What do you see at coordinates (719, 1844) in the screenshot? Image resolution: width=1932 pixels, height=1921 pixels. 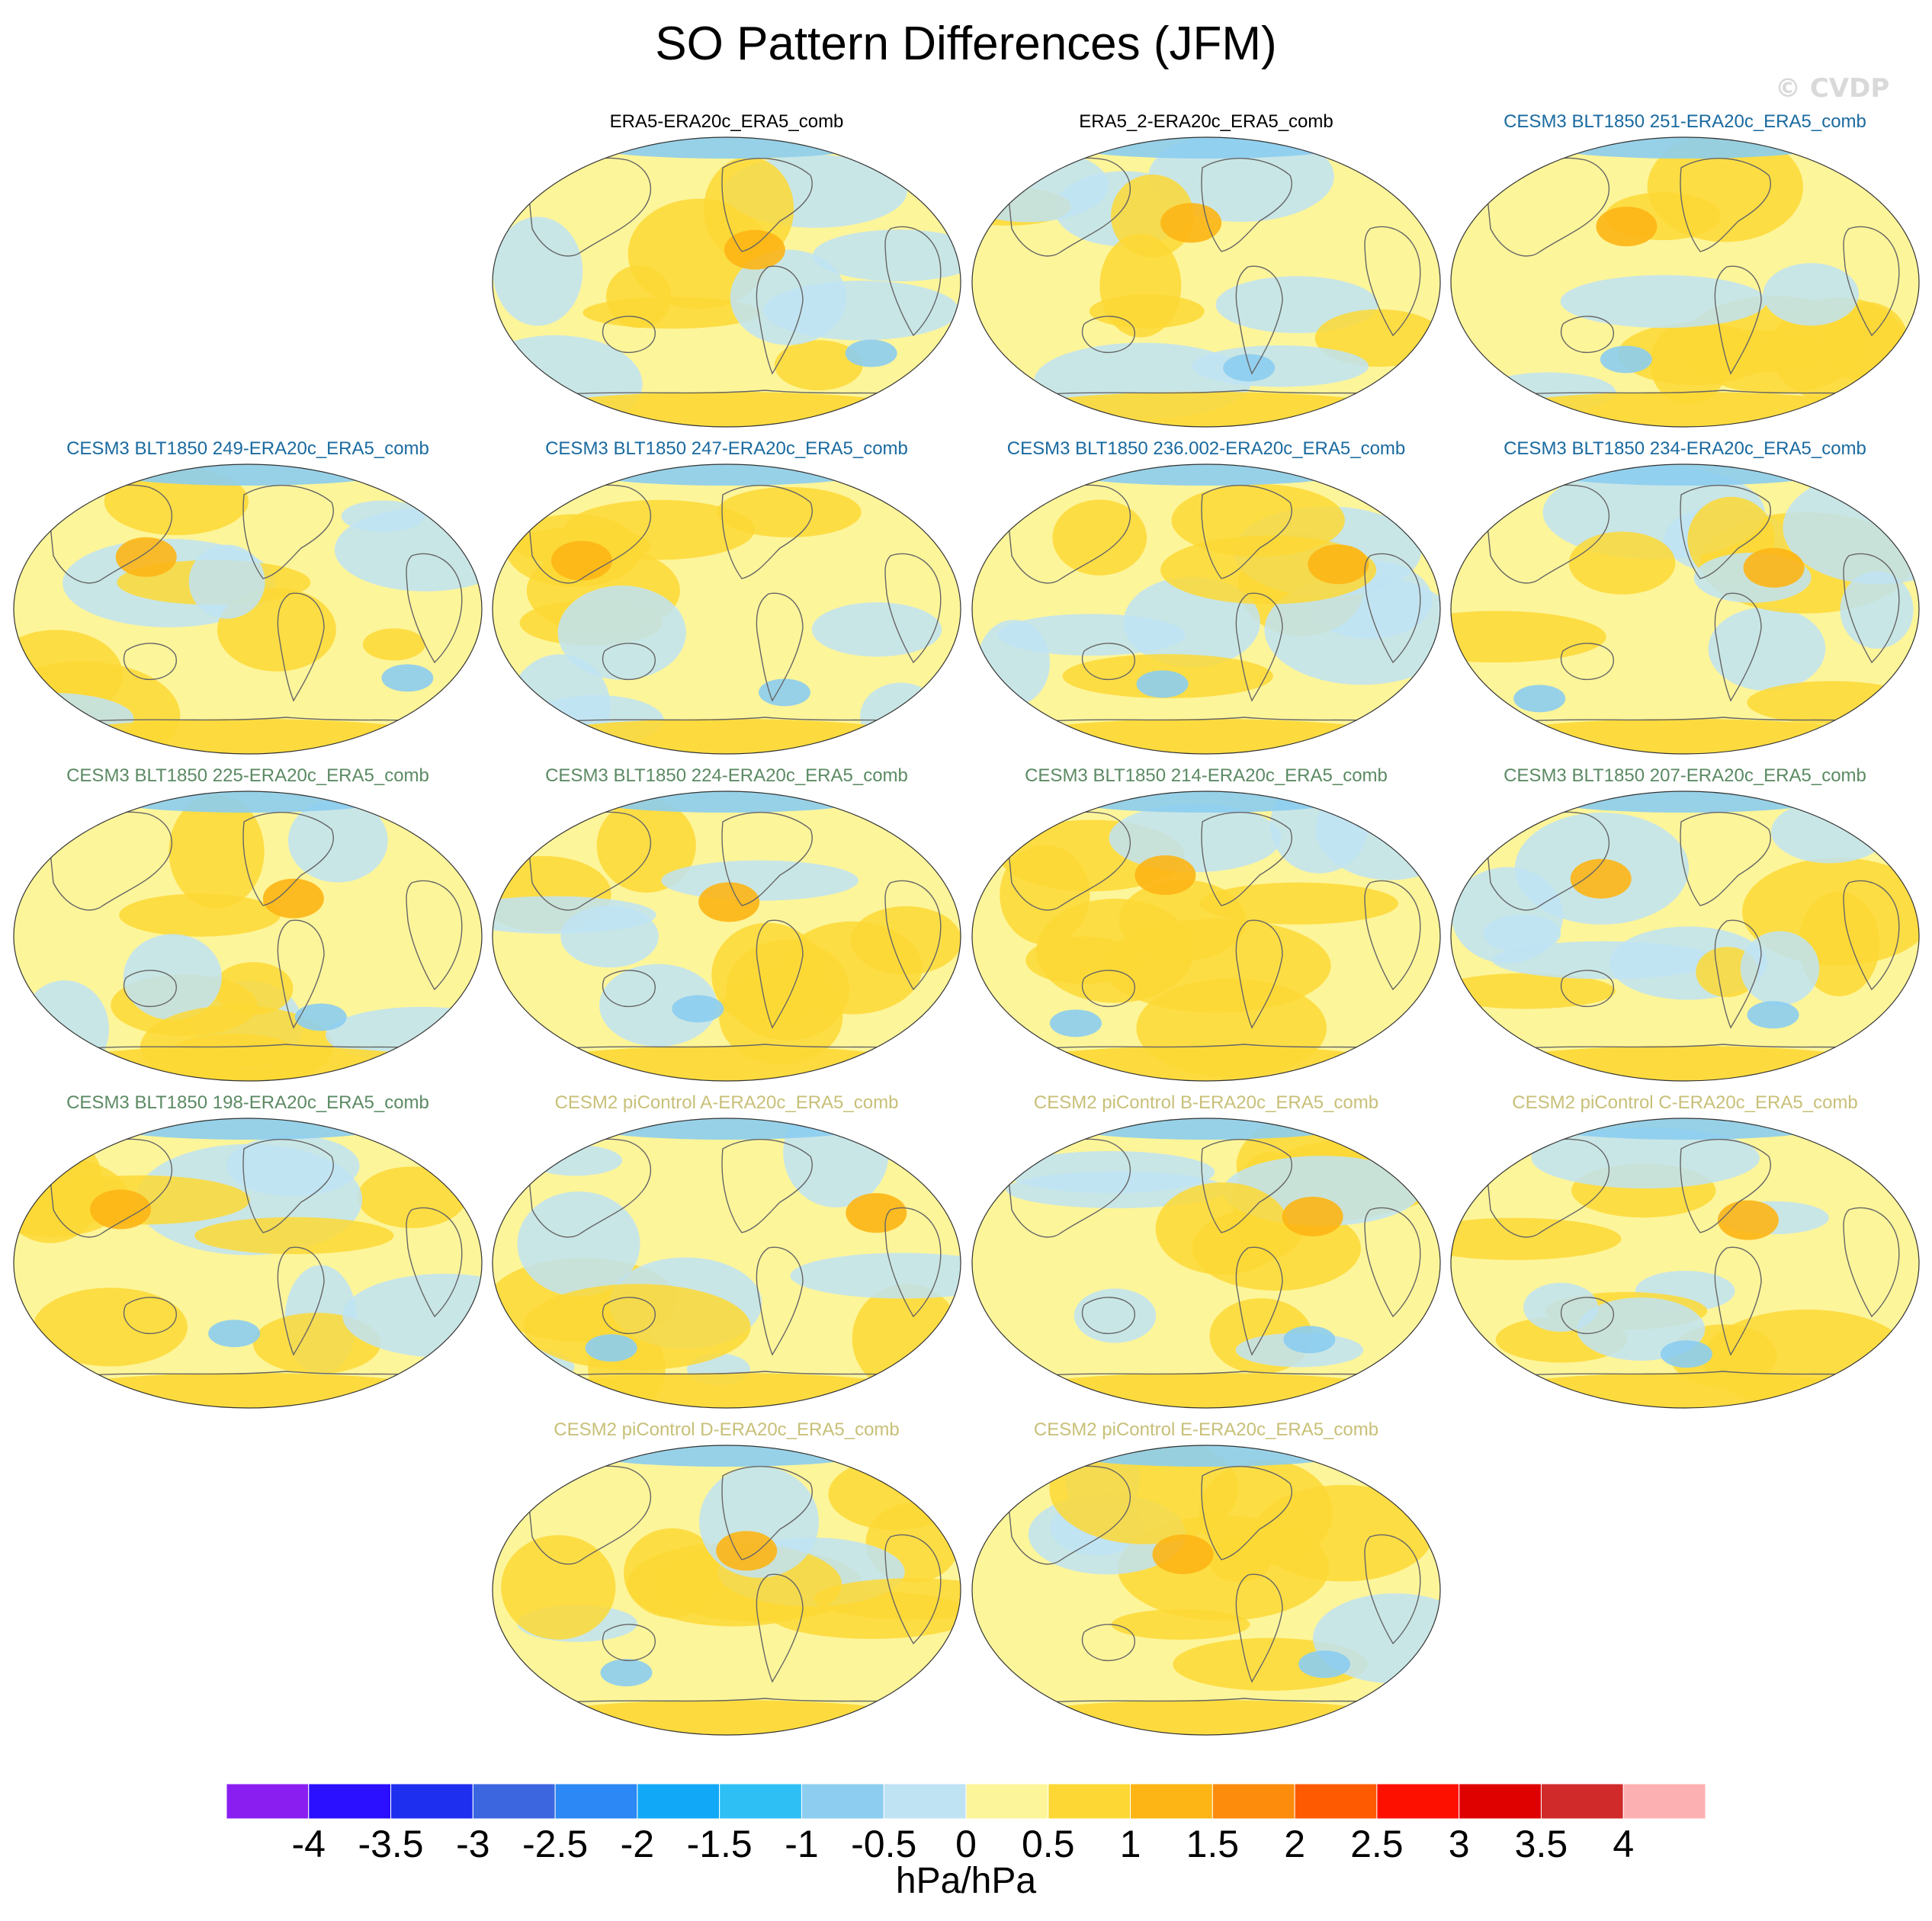 I see `colorbar-tick-label: -1.5` at bounding box center [719, 1844].